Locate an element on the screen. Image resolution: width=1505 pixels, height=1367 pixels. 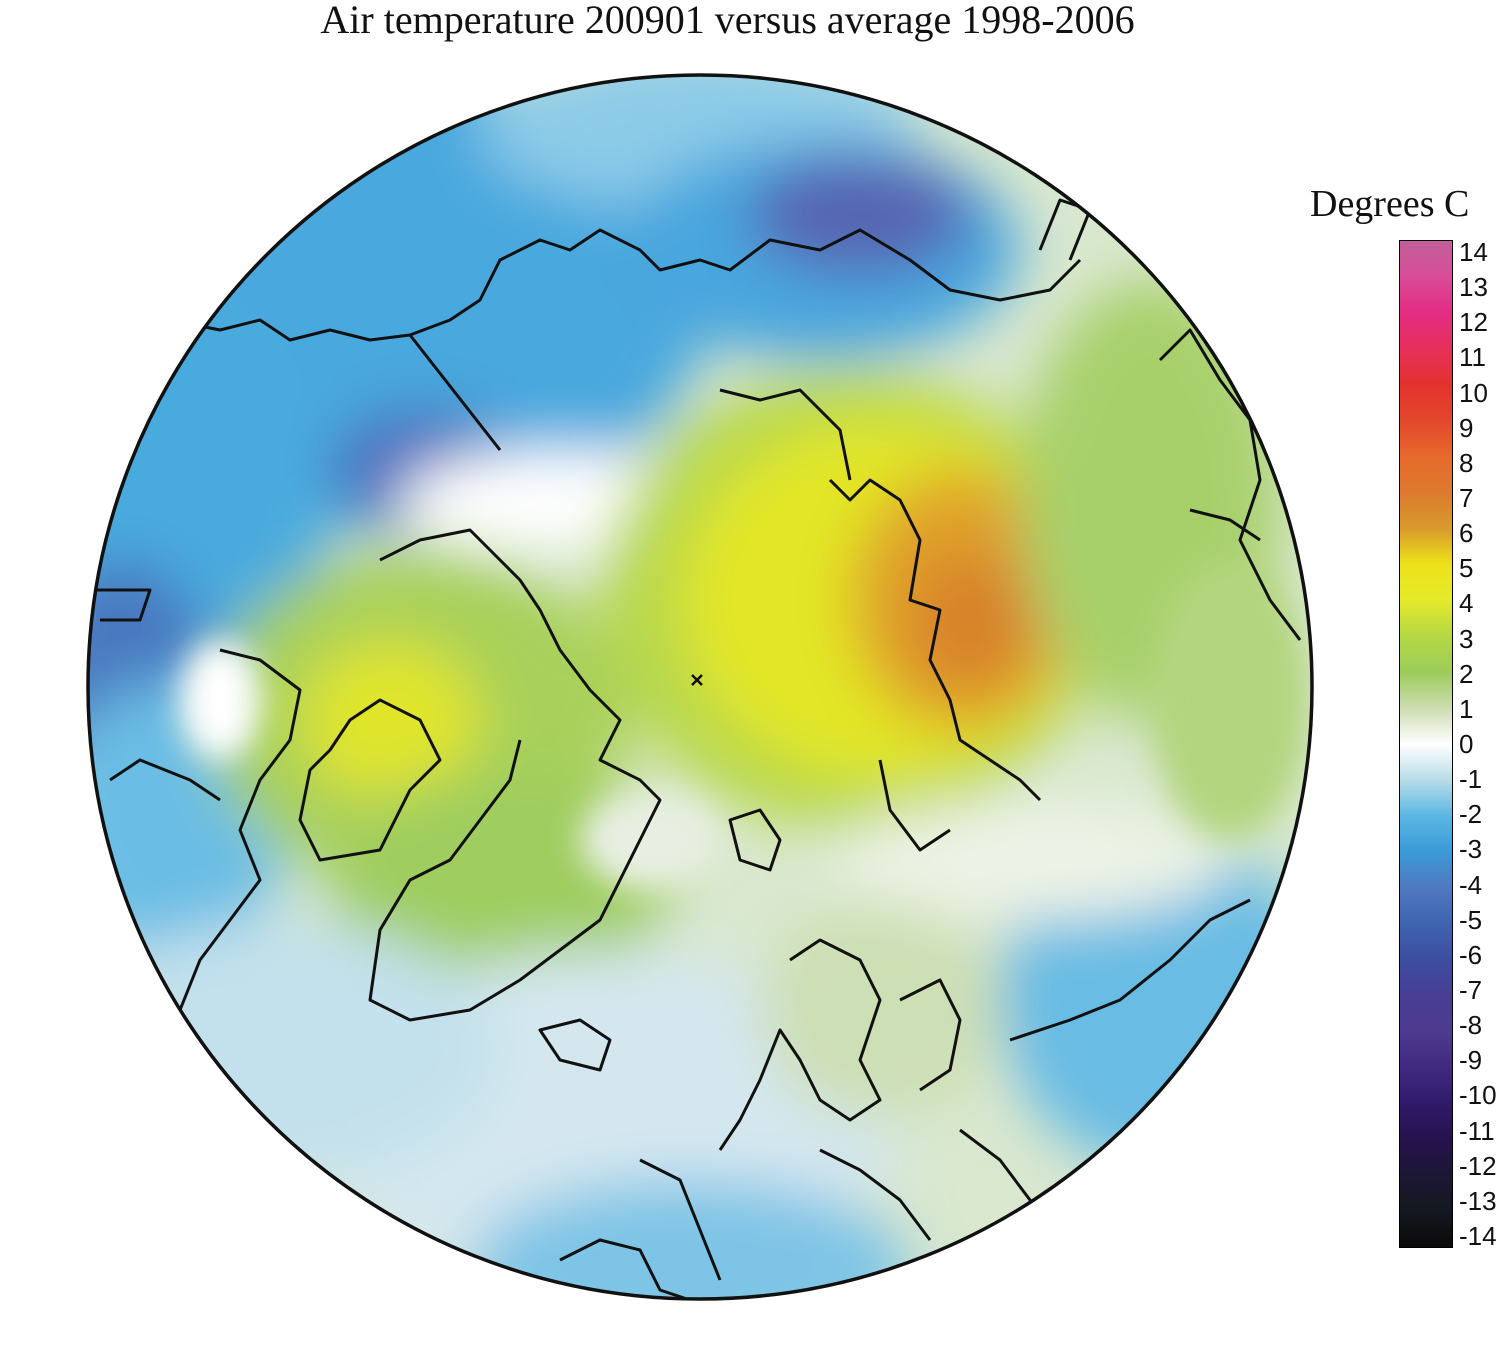
scale-tick-label: 11 is located at coordinates (1472, 357).